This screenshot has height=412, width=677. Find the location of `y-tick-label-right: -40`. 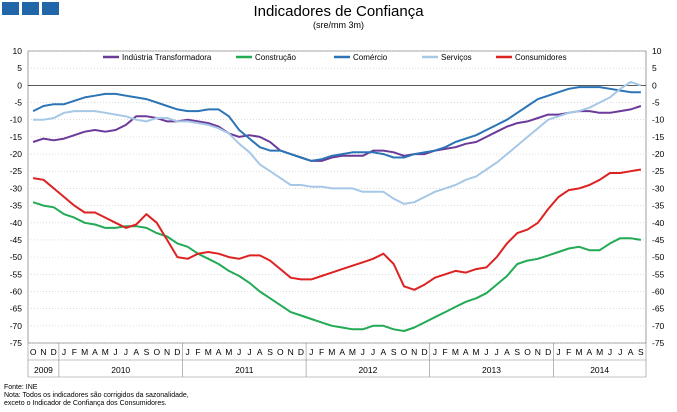

y-tick-label-right: -40 is located at coordinates (658, 223).